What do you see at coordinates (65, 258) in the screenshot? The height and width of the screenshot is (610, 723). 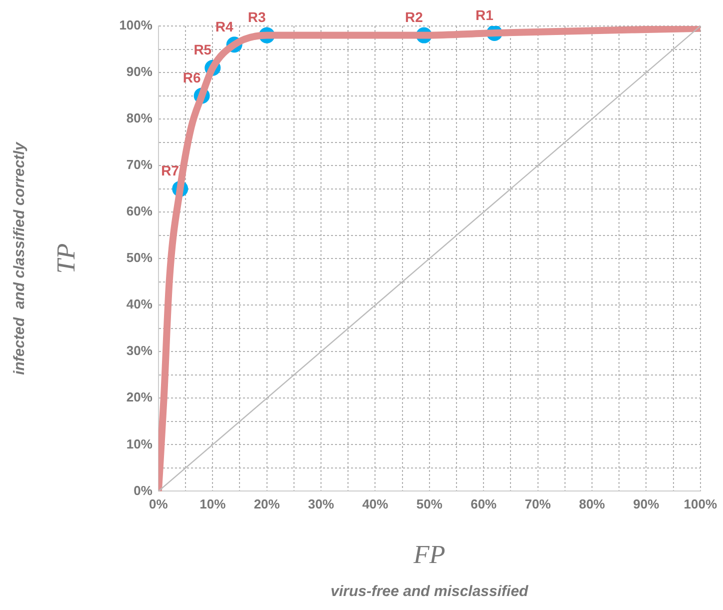 I see `y-axis-title: TP` at bounding box center [65, 258].